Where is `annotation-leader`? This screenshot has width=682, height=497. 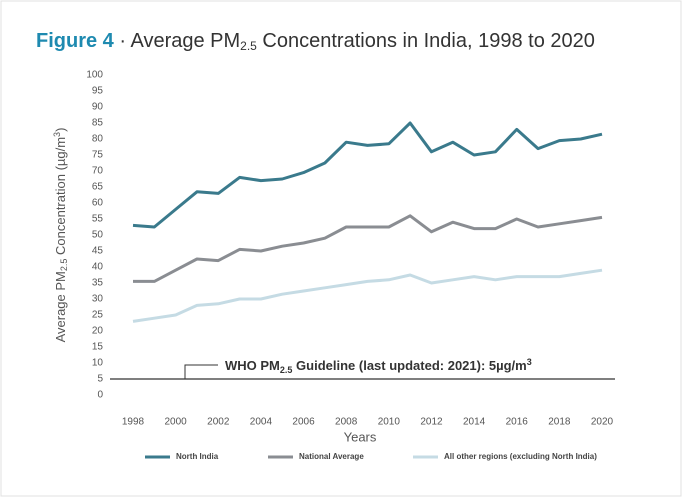
annotation-leader is located at coordinates (201, 371).